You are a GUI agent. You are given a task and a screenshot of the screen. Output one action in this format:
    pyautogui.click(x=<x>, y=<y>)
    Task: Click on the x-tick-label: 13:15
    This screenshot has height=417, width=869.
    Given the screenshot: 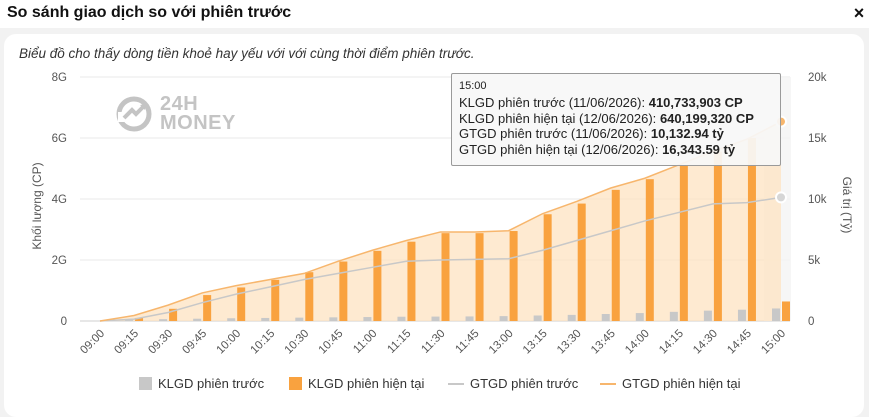 What is the action you would take?
    pyautogui.click(x=535, y=342)
    